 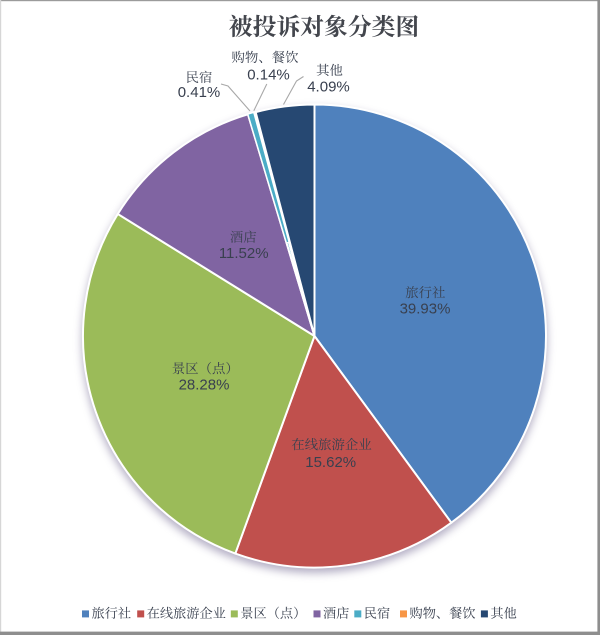 I want to click on svg-text: 28.28%, so click(x=204, y=384).